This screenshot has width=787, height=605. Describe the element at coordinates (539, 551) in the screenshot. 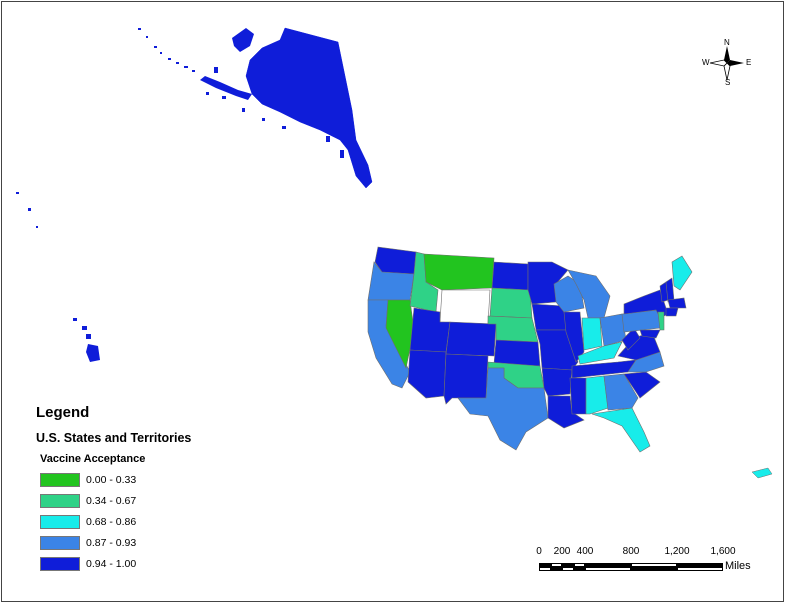

I see `scale-tick-label: 0` at that location.